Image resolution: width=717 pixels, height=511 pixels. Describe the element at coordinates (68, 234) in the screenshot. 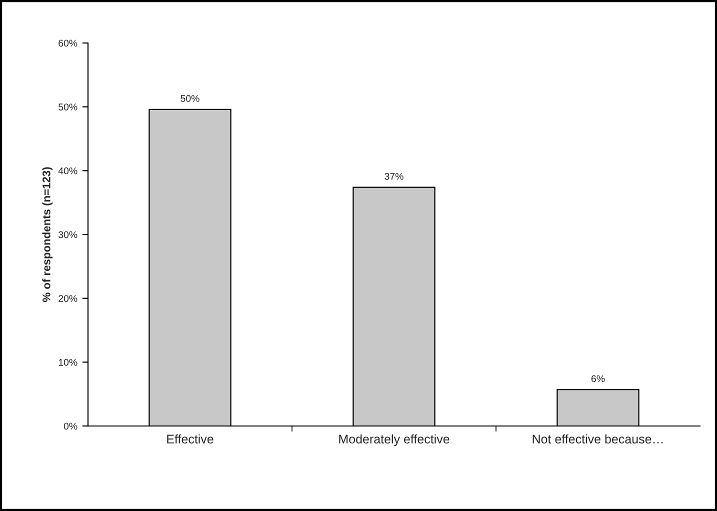

I see `y-tick-label: 30%` at that location.